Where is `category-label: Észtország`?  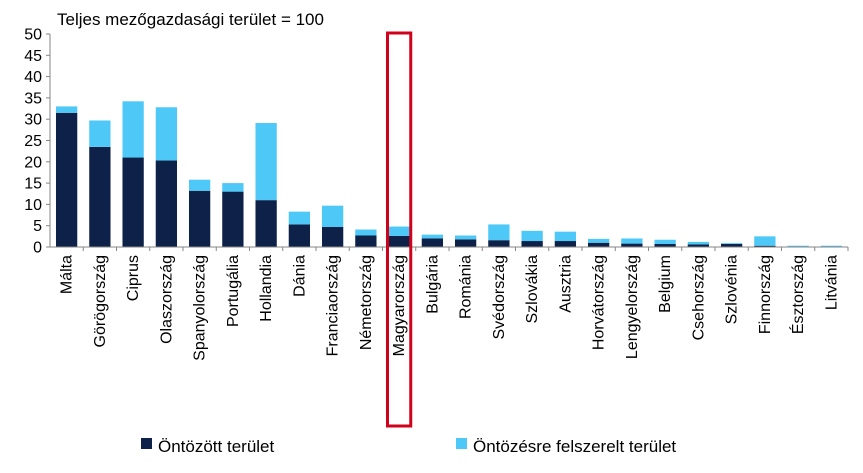 category-label: Észtország is located at coordinates (797, 294).